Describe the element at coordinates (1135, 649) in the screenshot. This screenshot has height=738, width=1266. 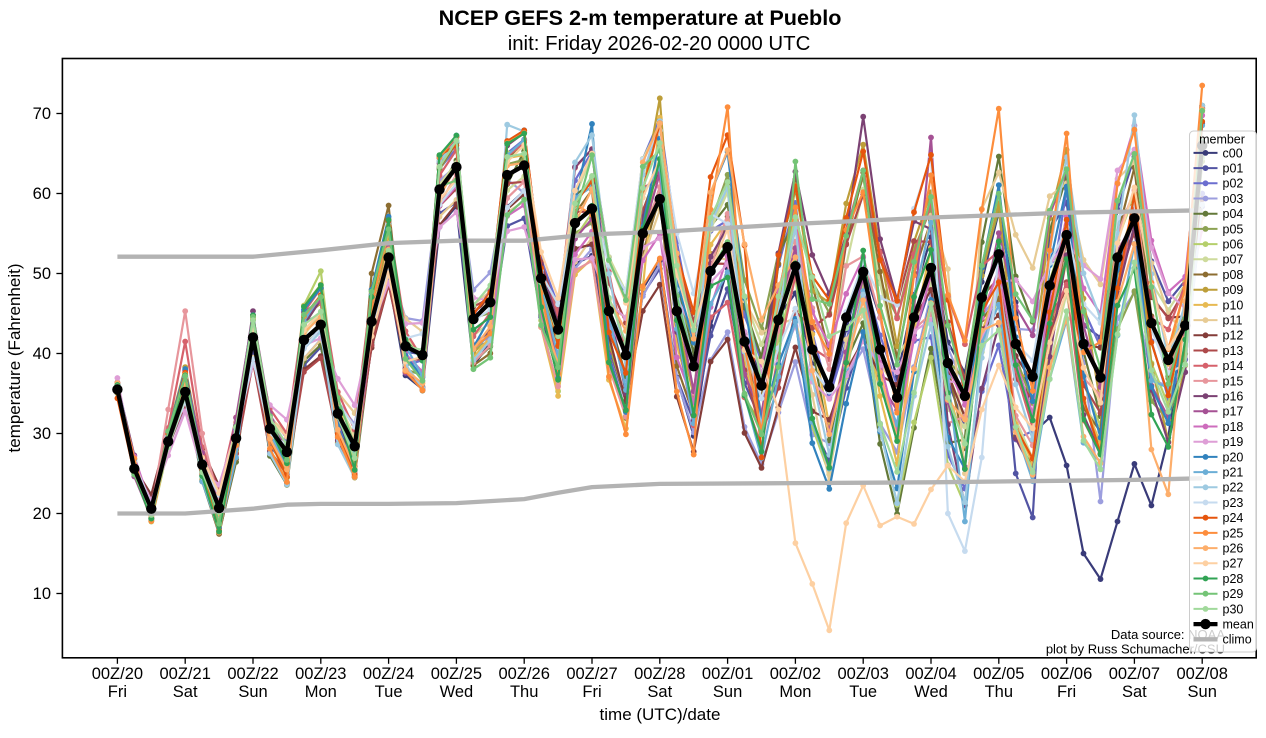
I see `svg-text: plot by Russ Schumacher/CSU` at that location.